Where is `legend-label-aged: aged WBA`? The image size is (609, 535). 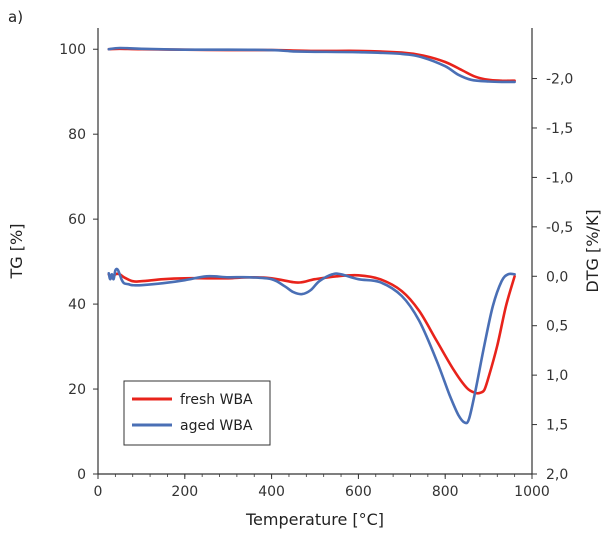
legend-label-aged: aged WBA is located at coordinates (216, 426).